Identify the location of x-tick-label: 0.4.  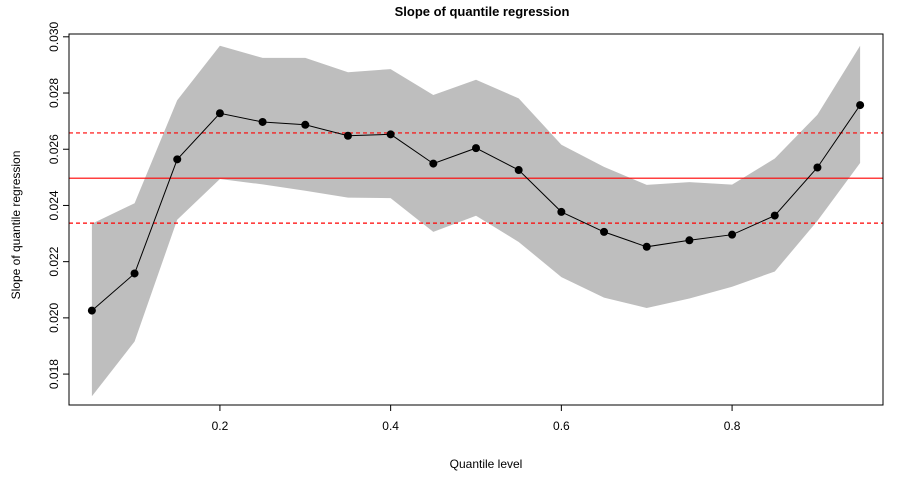
(390, 426).